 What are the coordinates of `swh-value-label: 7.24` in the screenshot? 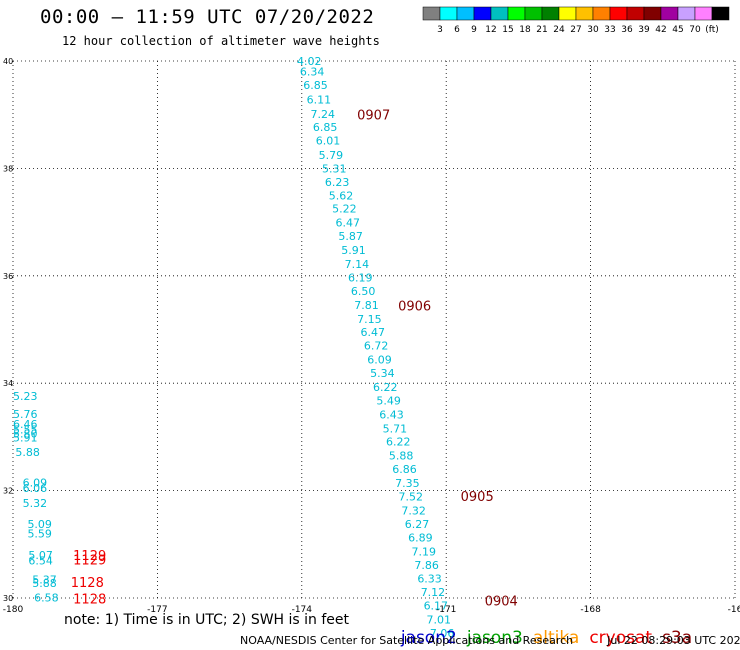 It's located at (322, 114).